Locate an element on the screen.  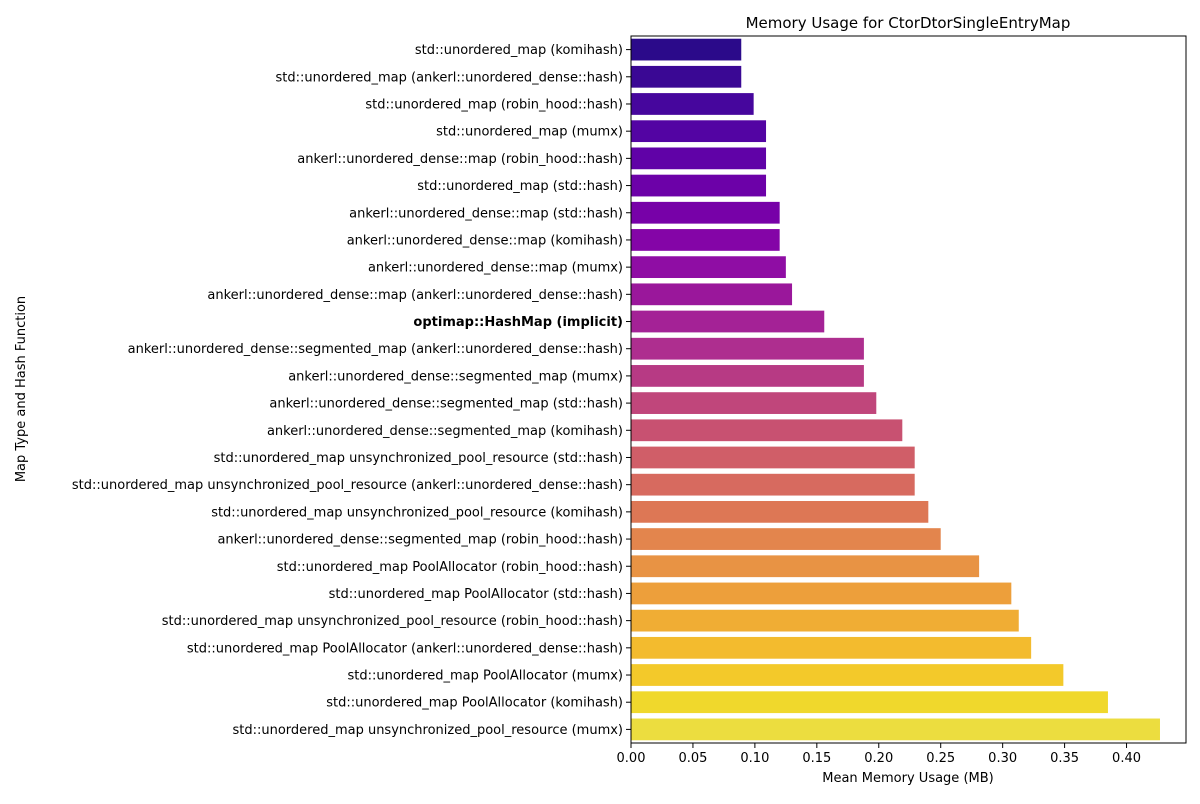
x-tick-label: 0.35 is located at coordinates (1064, 758).